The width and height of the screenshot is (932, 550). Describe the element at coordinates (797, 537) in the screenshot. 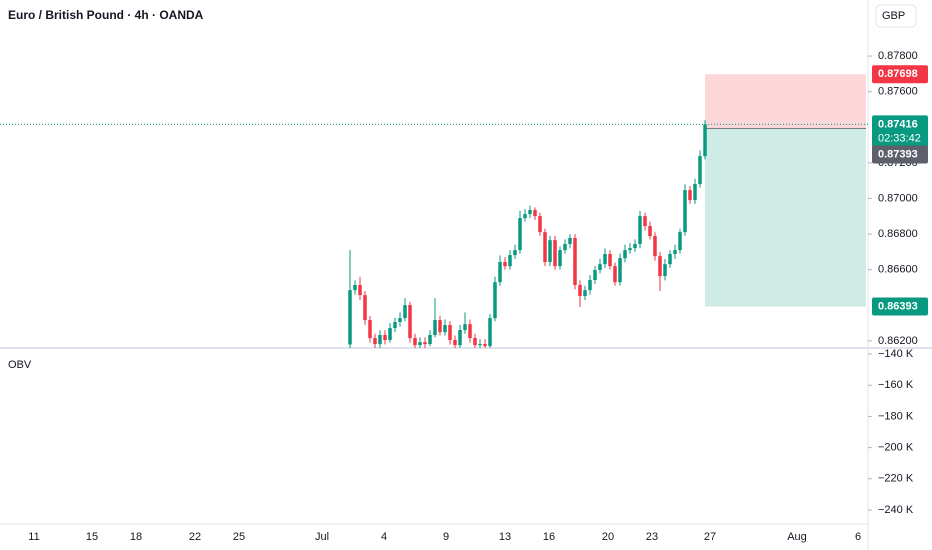

I see `x-tick-label: Aug` at that location.